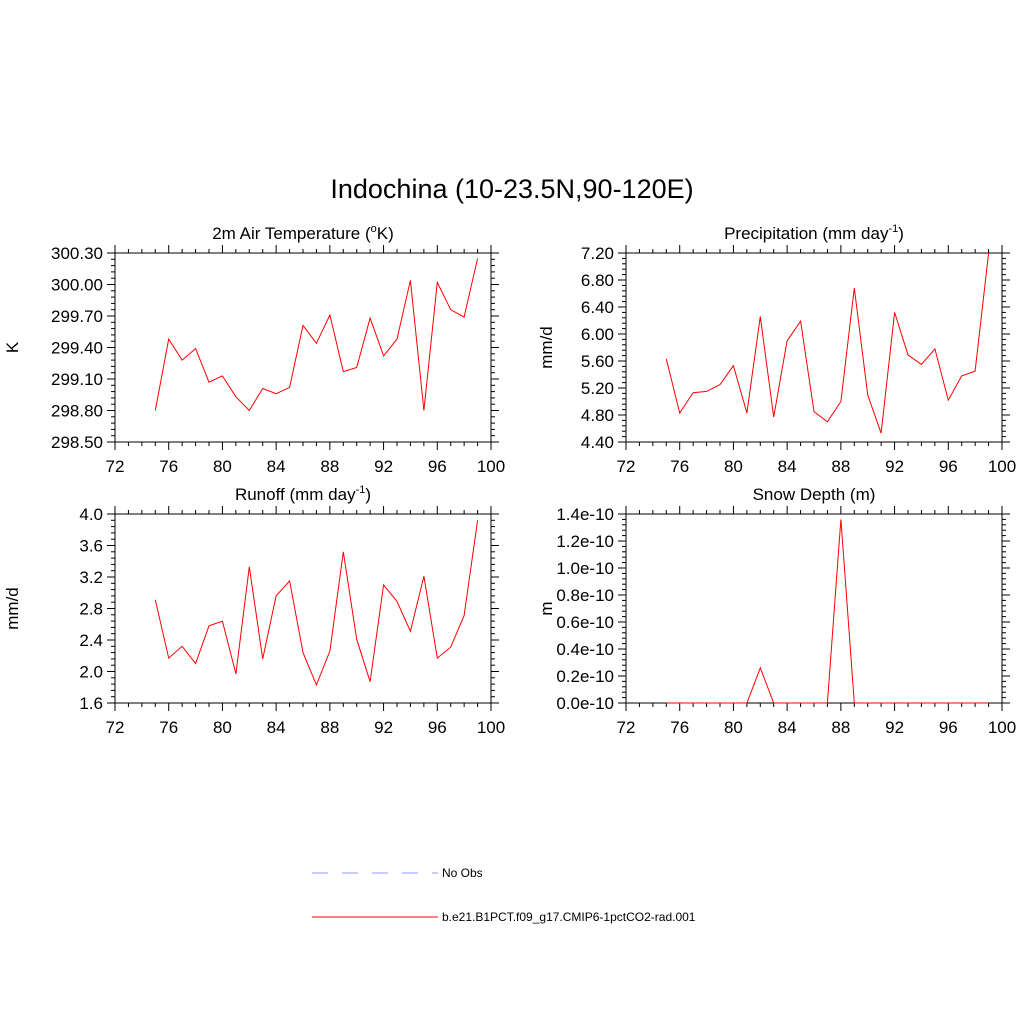 Image resolution: width=1024 pixels, height=1024 pixels. What do you see at coordinates (597, 361) in the screenshot?
I see `y-tick-label: 5.60` at bounding box center [597, 361].